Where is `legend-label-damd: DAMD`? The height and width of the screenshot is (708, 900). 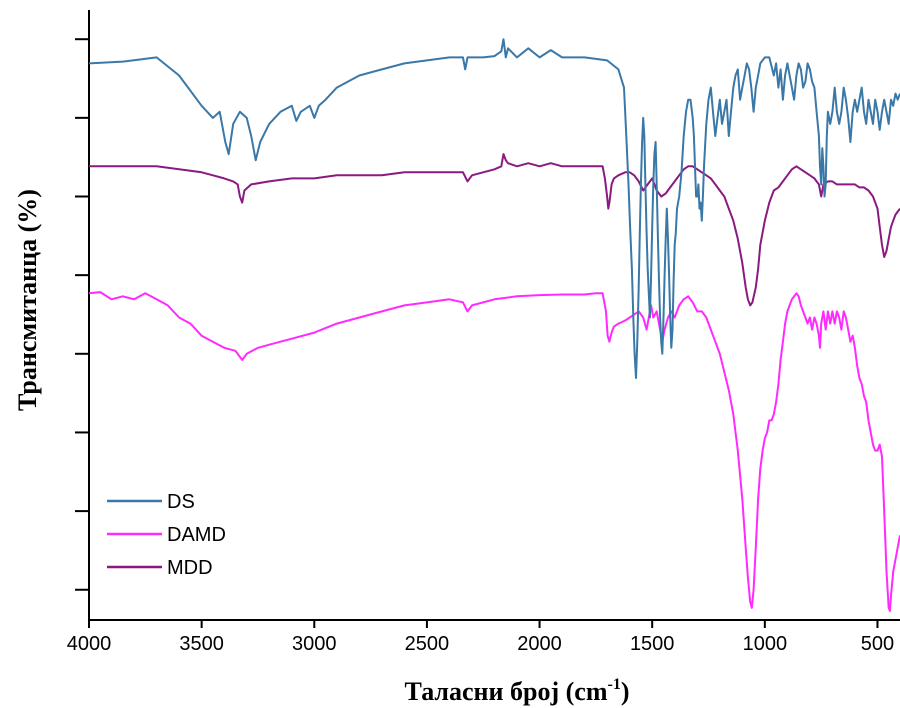
legend-label-damd: DAMD is located at coordinates (196, 535).